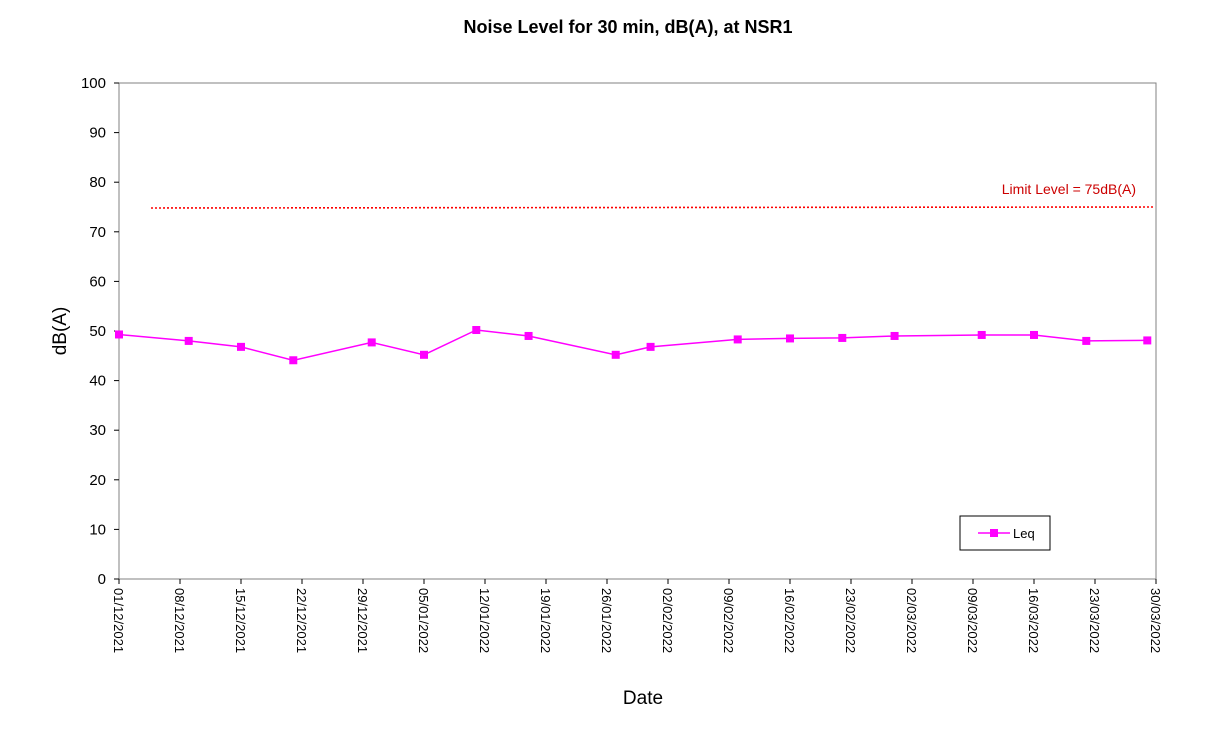  What do you see at coordinates (118, 620) in the screenshot?
I see `x-tick-label: 01/12/2021` at bounding box center [118, 620].